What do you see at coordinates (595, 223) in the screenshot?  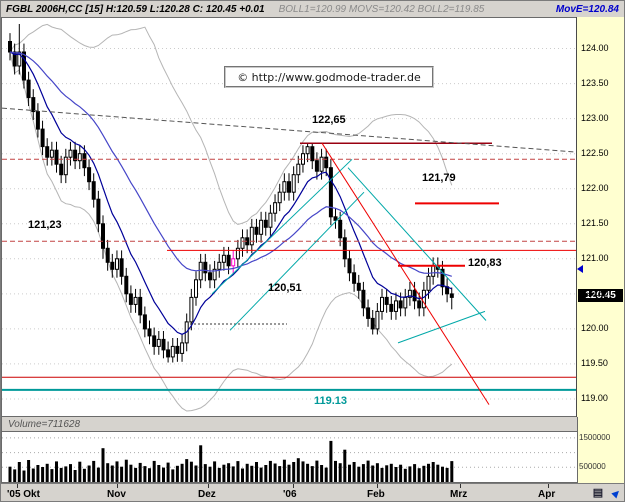 I see `price-axis-label: 121.50` at bounding box center [595, 223].